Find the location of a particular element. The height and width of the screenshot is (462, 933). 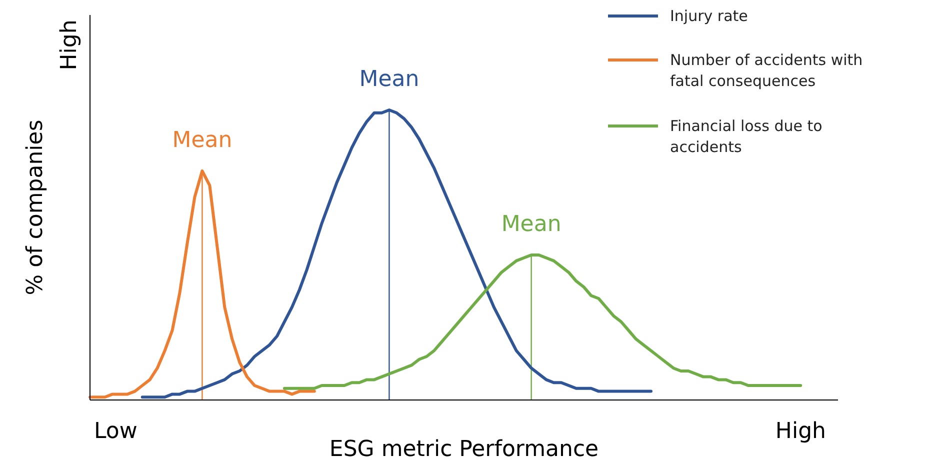

text: Mean is located at coordinates (389, 79).